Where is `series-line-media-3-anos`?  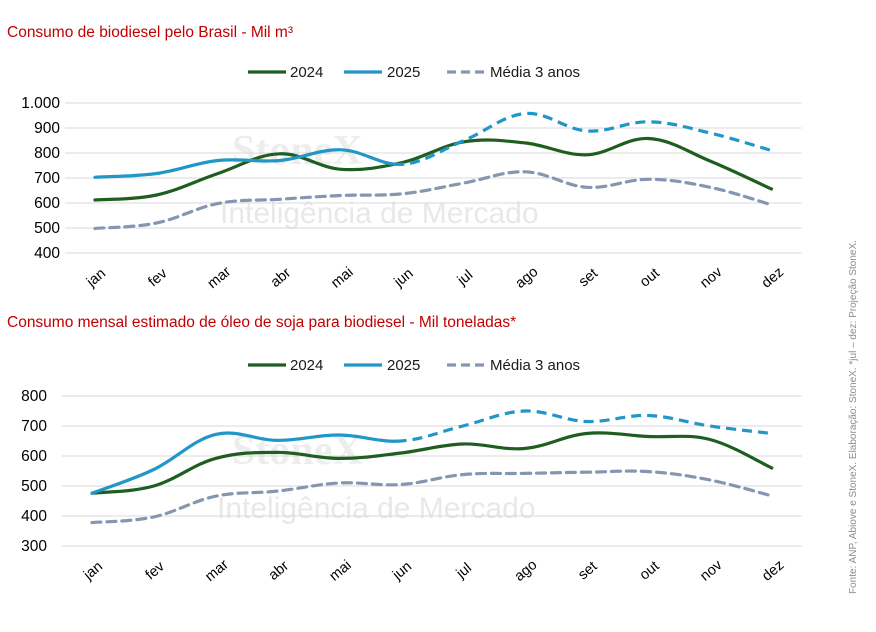 series-line-media-3-anos is located at coordinates (433, 200).